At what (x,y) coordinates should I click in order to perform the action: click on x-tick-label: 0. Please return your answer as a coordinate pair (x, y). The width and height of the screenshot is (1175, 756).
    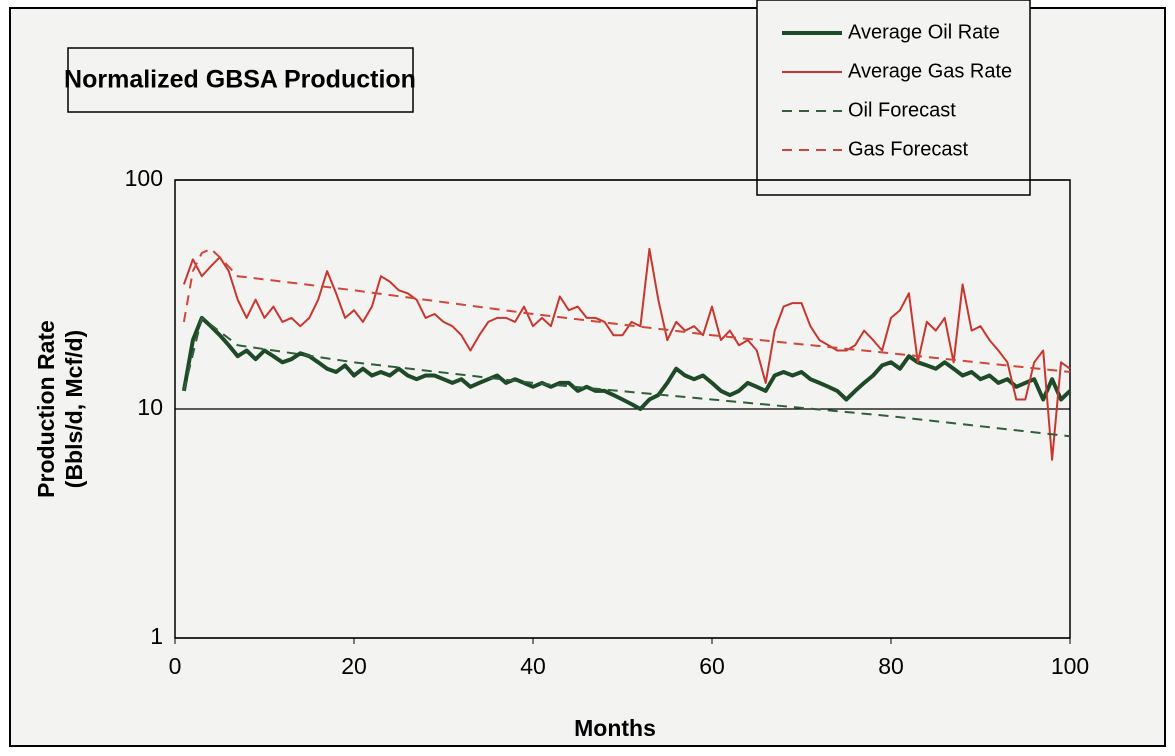
    Looking at the image, I should click on (175, 666).